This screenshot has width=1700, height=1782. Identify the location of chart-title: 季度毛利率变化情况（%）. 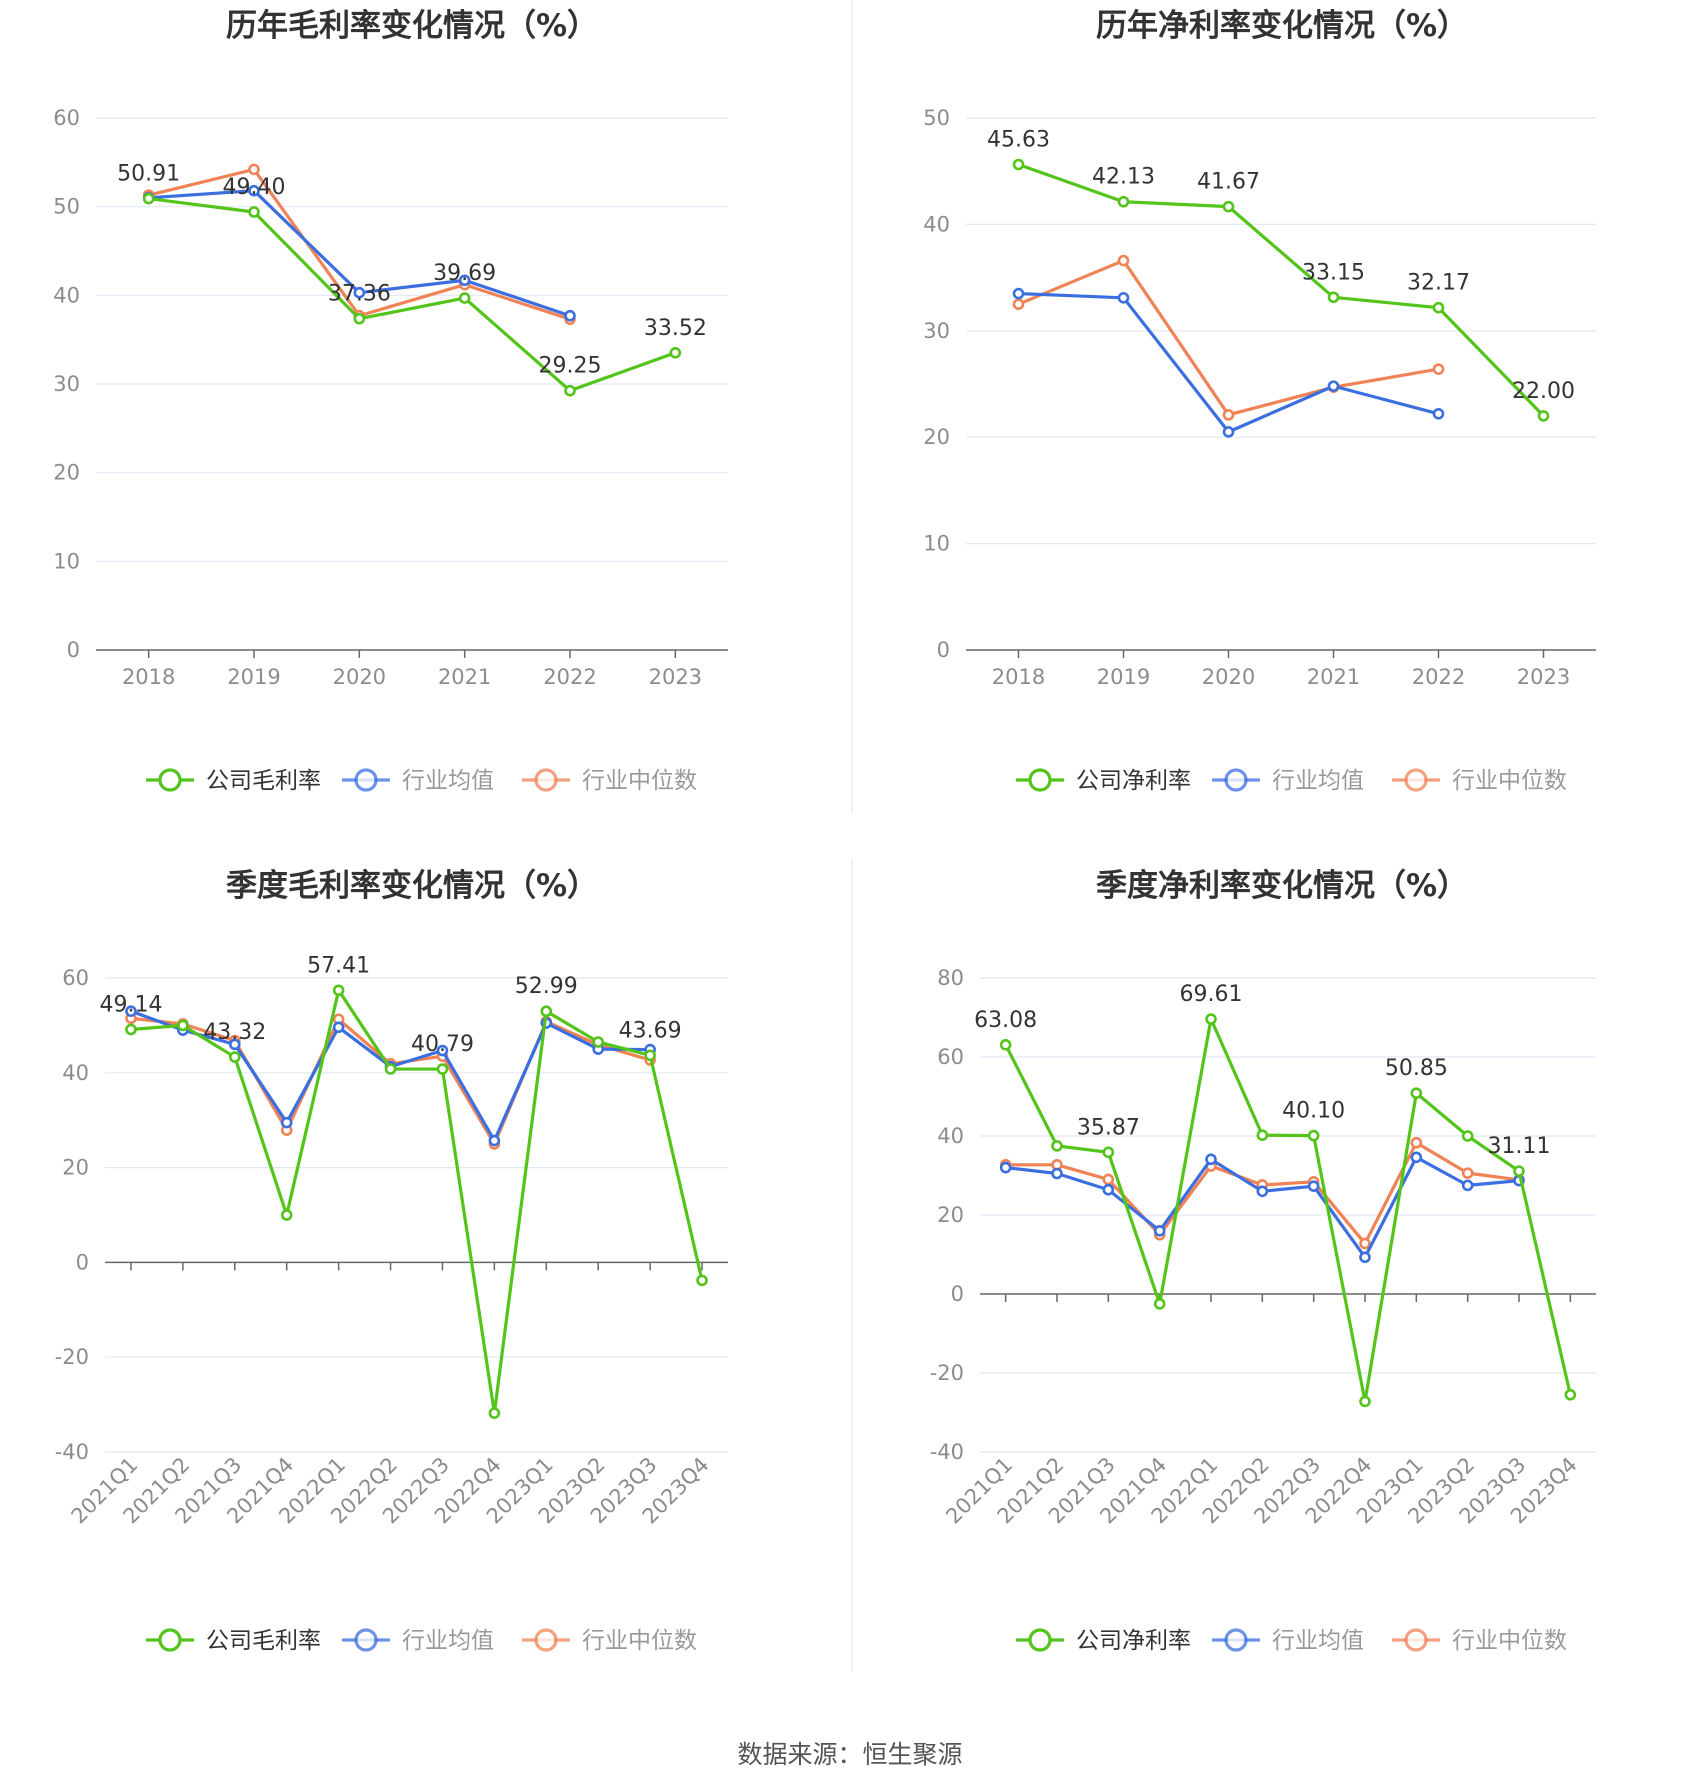
(412, 886).